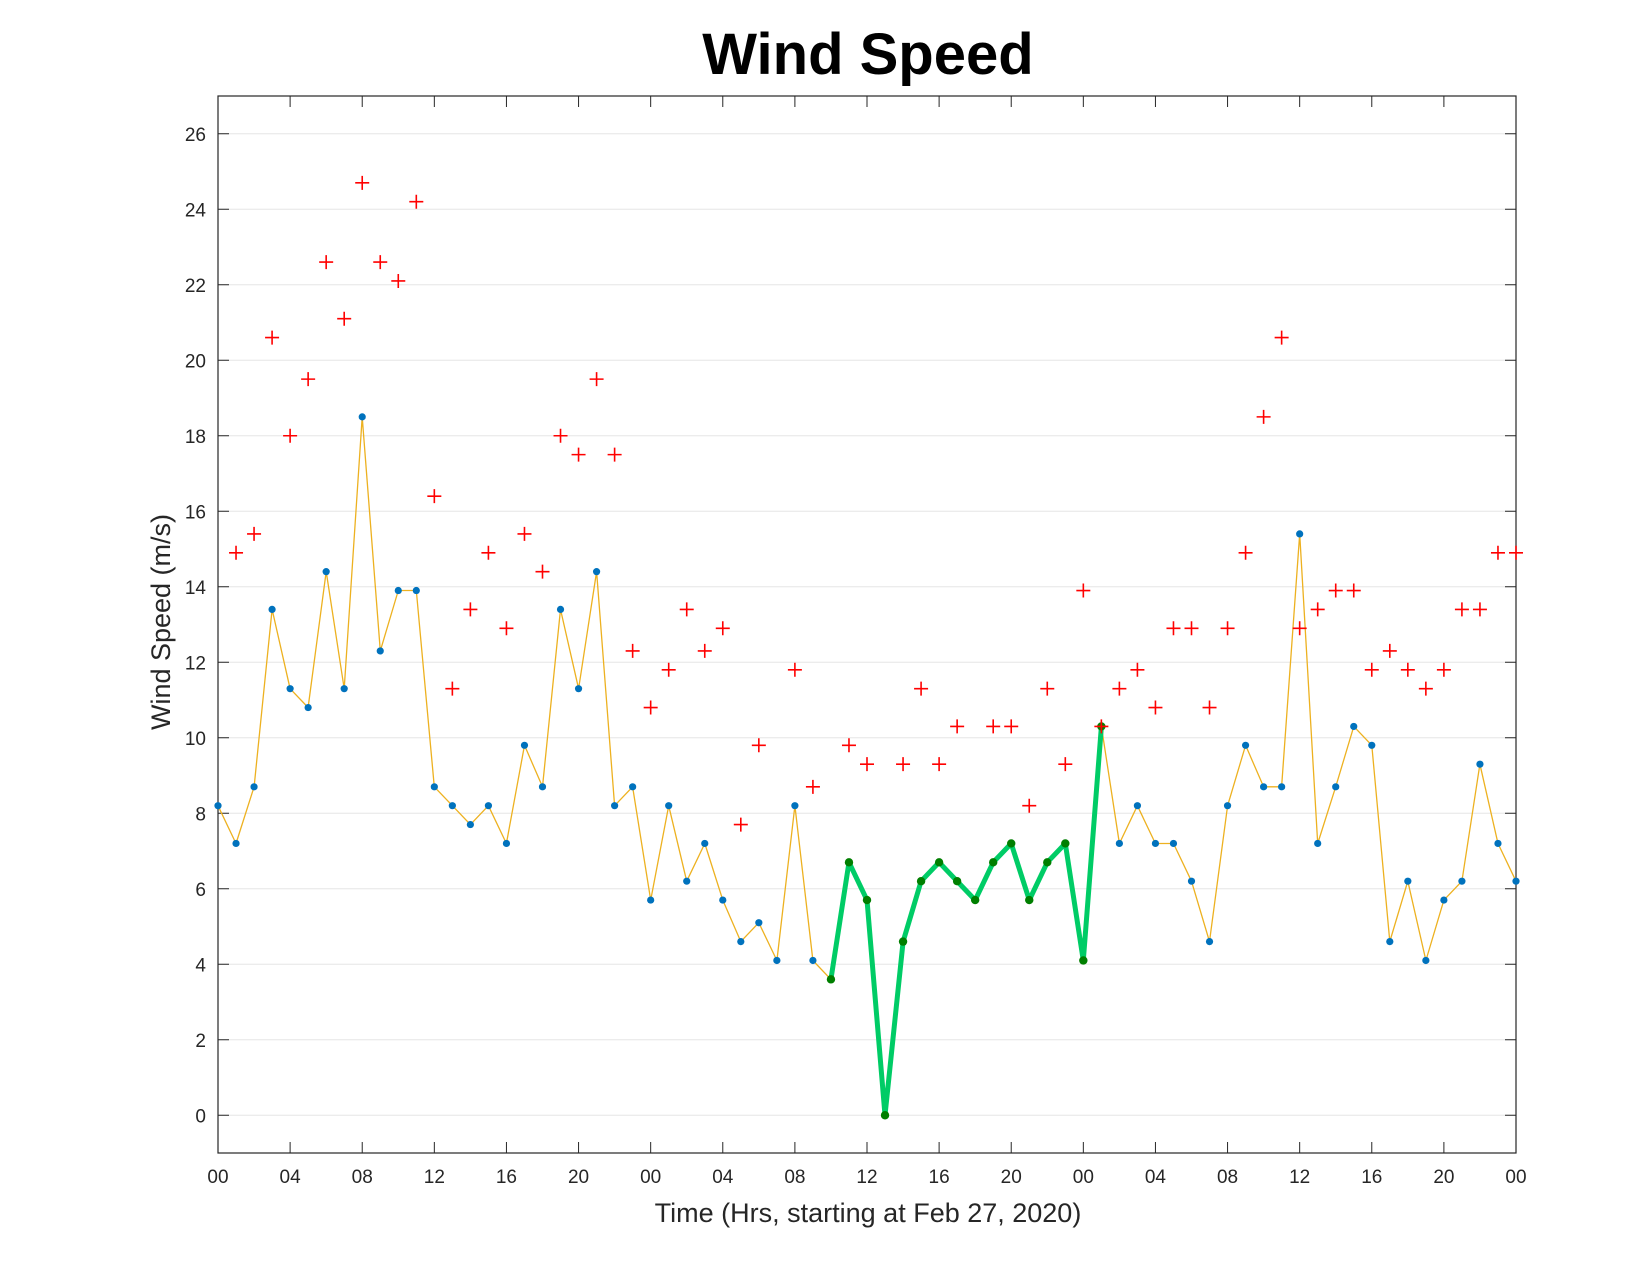  I want to click on y-tick-label: 2, so click(200, 1041).